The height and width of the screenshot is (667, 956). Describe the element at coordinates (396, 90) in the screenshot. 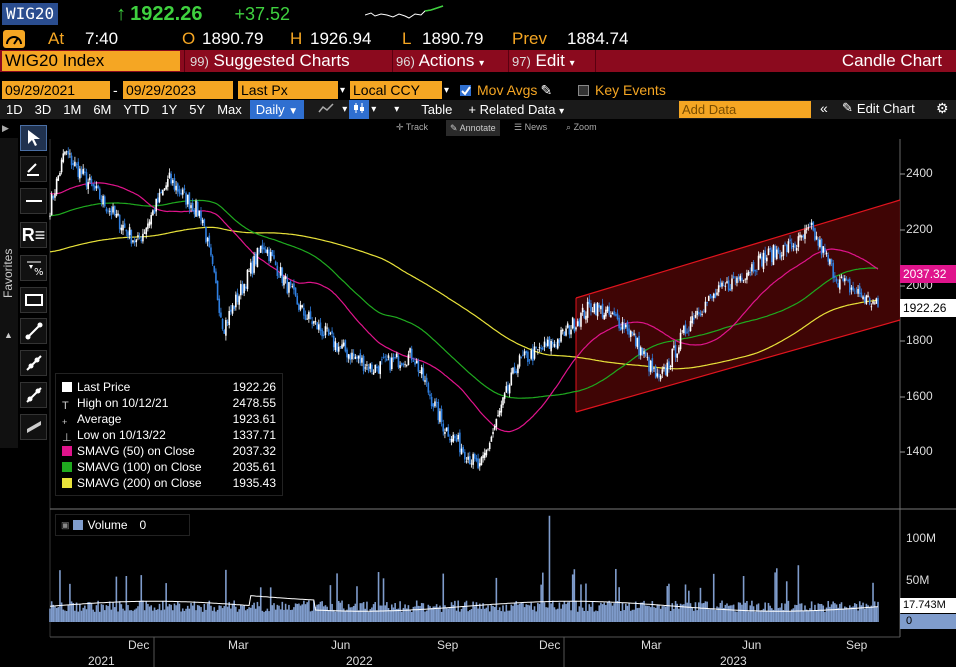

I see `currency-select: Local CCY` at that location.